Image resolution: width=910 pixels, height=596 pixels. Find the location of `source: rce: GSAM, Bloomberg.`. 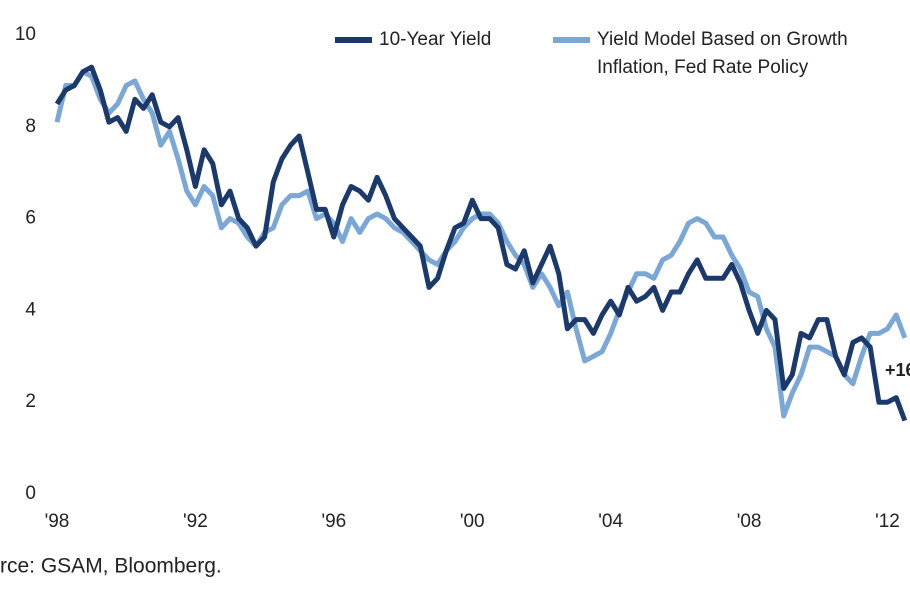

source: rce: GSAM, Bloomberg. is located at coordinates (111, 566).